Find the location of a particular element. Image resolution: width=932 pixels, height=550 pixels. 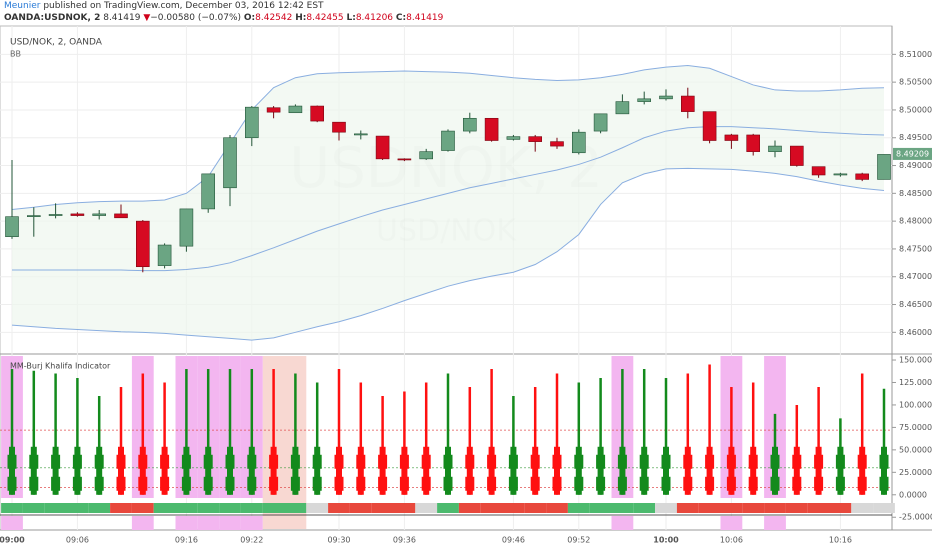

x-tick-label: 09:46 is located at coordinates (513, 540).